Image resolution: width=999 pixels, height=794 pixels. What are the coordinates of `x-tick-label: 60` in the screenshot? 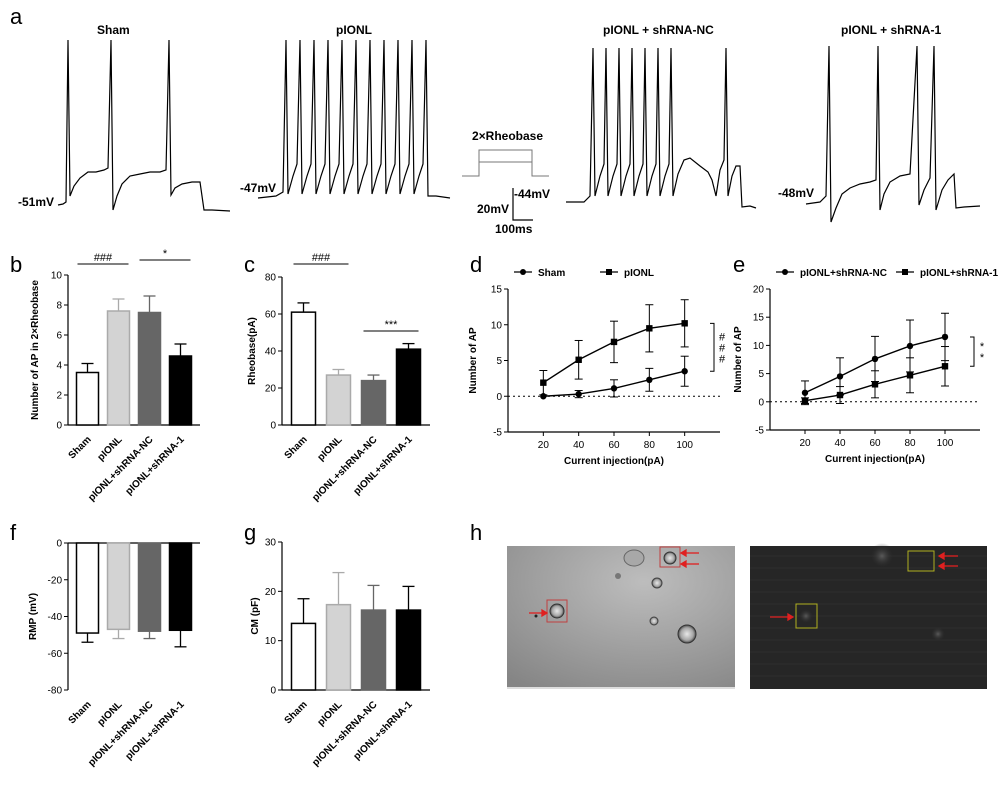 It's located at (614, 445).